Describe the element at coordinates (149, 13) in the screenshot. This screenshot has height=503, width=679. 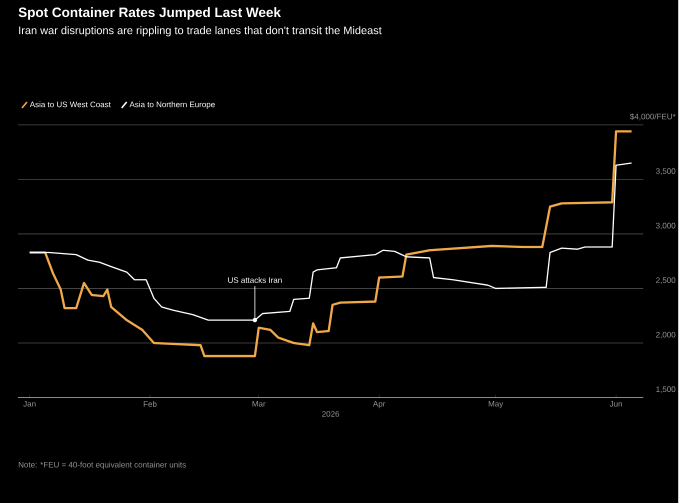
I see `chart-title: Spot Container Rates Jumped Last Week` at that location.